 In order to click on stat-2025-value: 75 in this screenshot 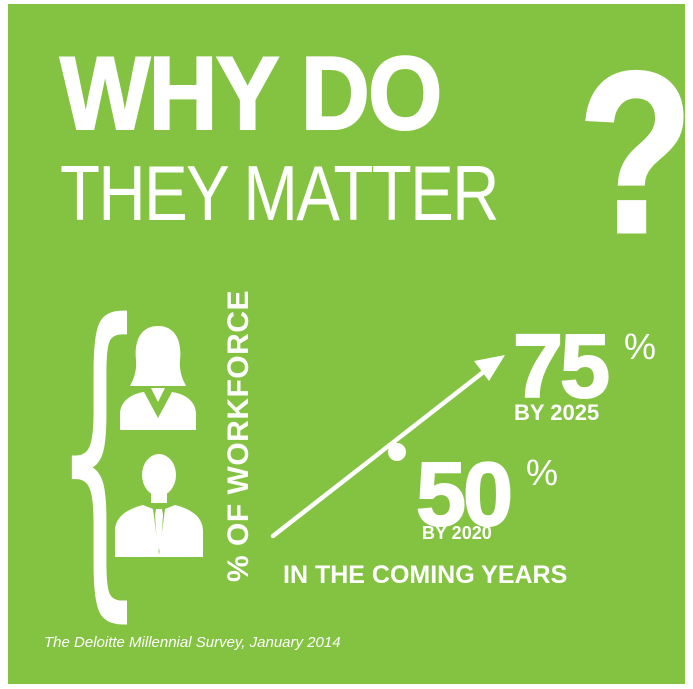, I will do `click(561, 367)`.